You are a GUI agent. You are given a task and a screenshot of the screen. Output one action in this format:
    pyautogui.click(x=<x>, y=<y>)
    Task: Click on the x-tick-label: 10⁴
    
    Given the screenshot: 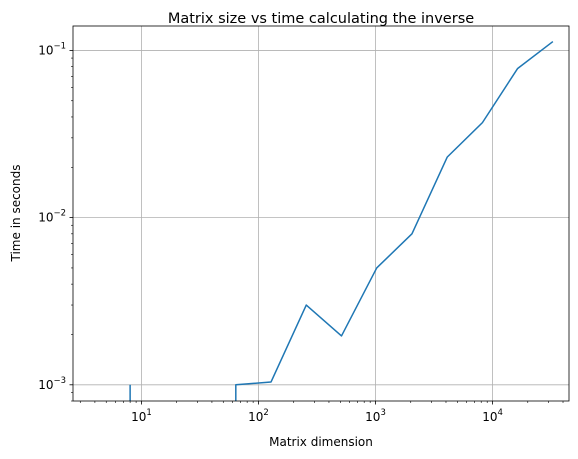 What is the action you would take?
    pyautogui.click(x=492, y=416)
    